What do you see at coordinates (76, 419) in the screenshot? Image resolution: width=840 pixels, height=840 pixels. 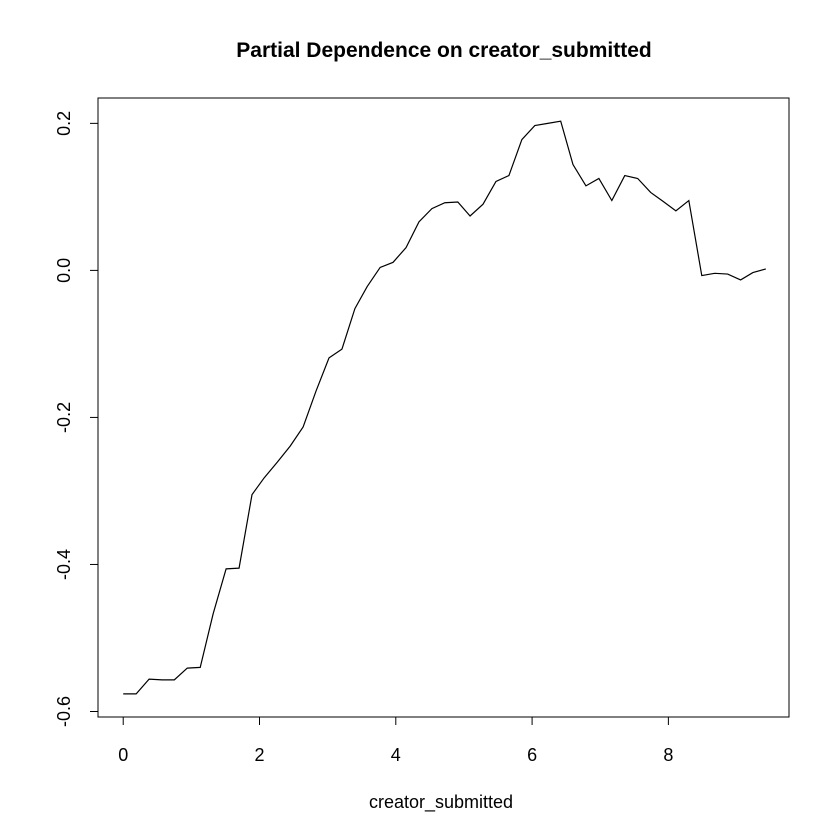 I see `y-axis: -0.6 -0.4 -0.2 0.0 0.2` at bounding box center [76, 419].